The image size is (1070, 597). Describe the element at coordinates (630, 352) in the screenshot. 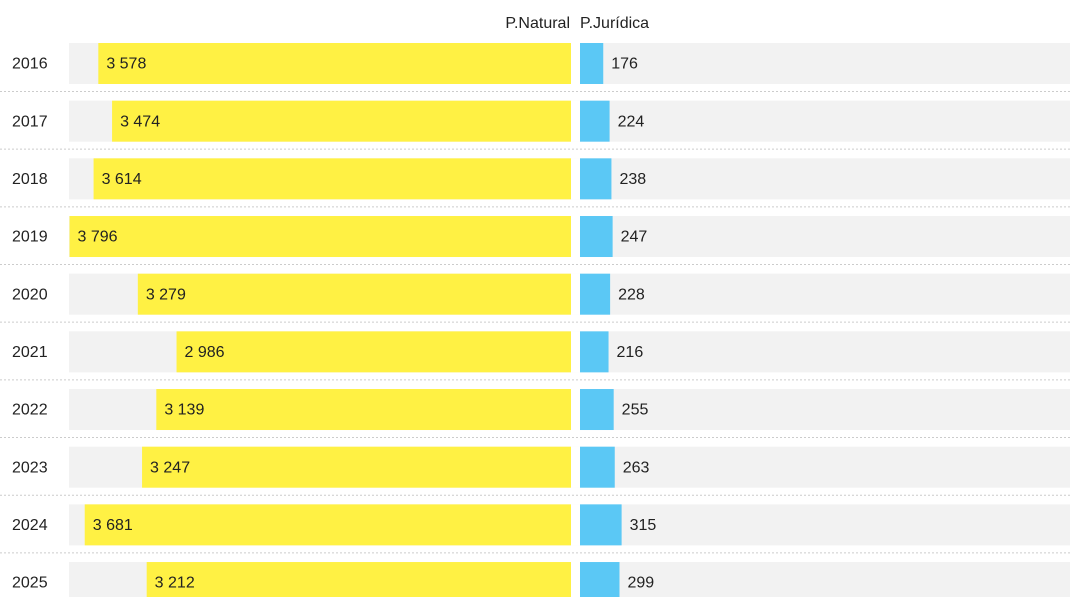

I see `value-label: 216` at that location.